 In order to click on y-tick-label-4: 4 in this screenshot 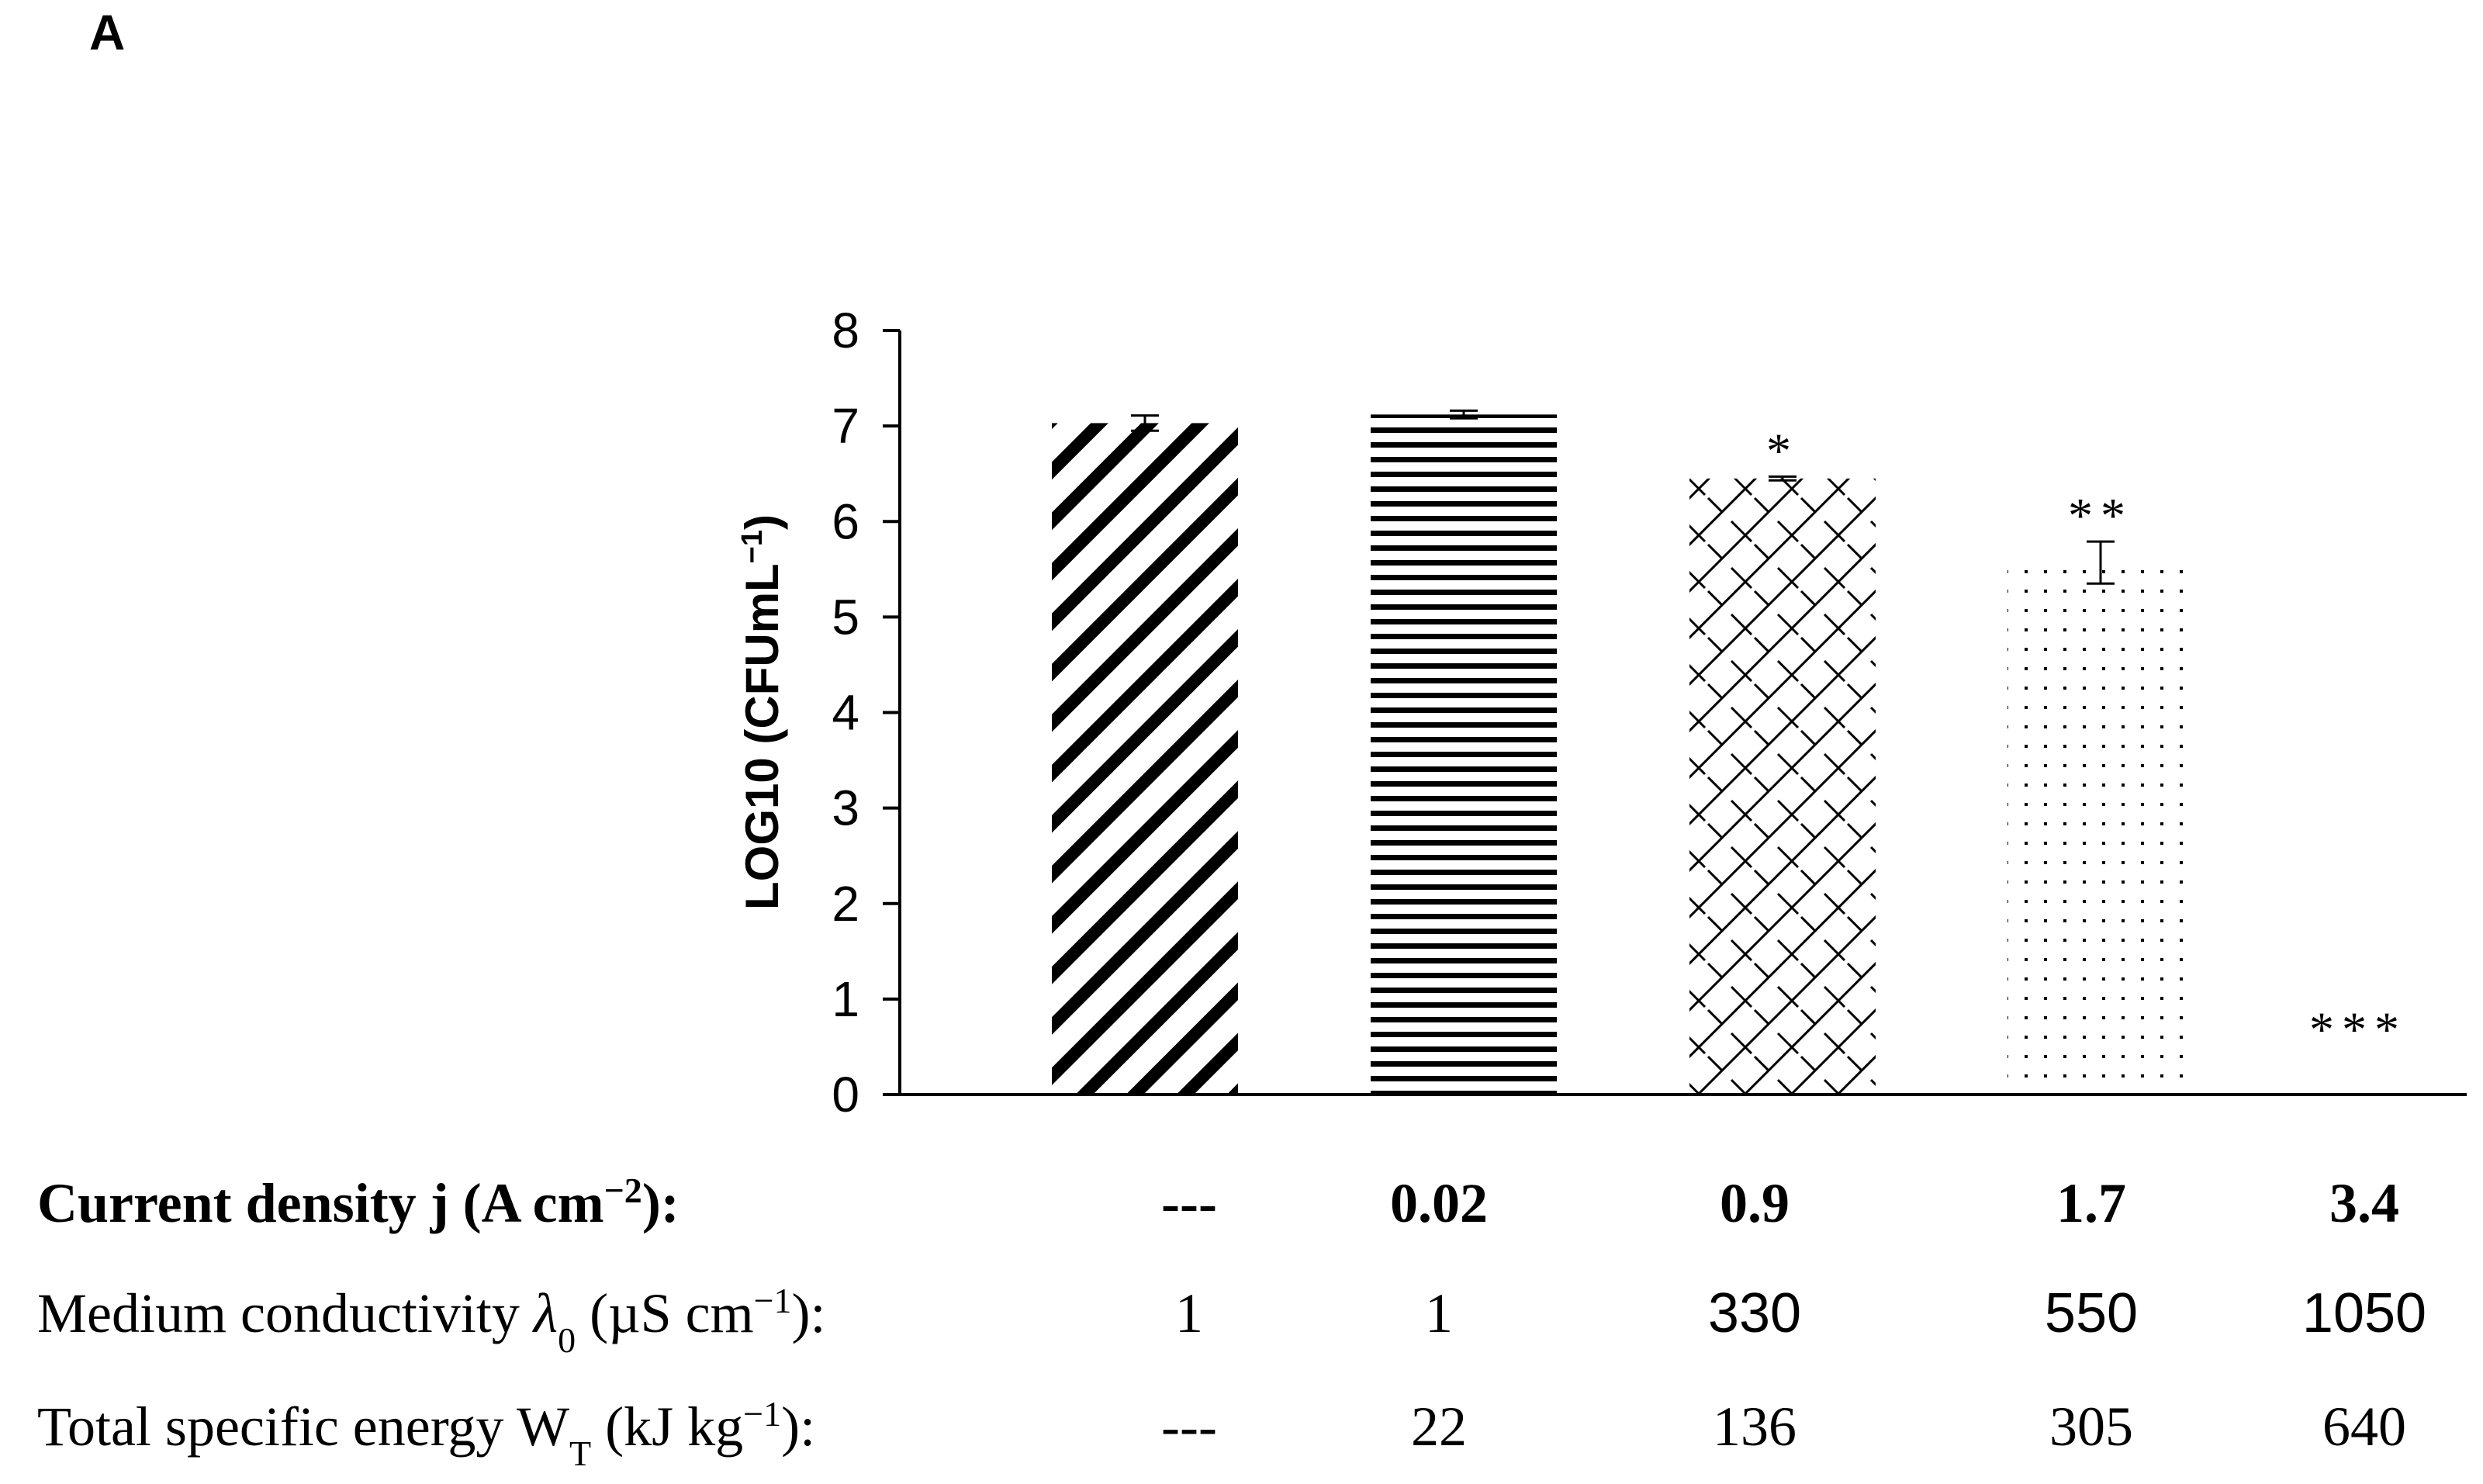, I will do `click(845, 713)`.